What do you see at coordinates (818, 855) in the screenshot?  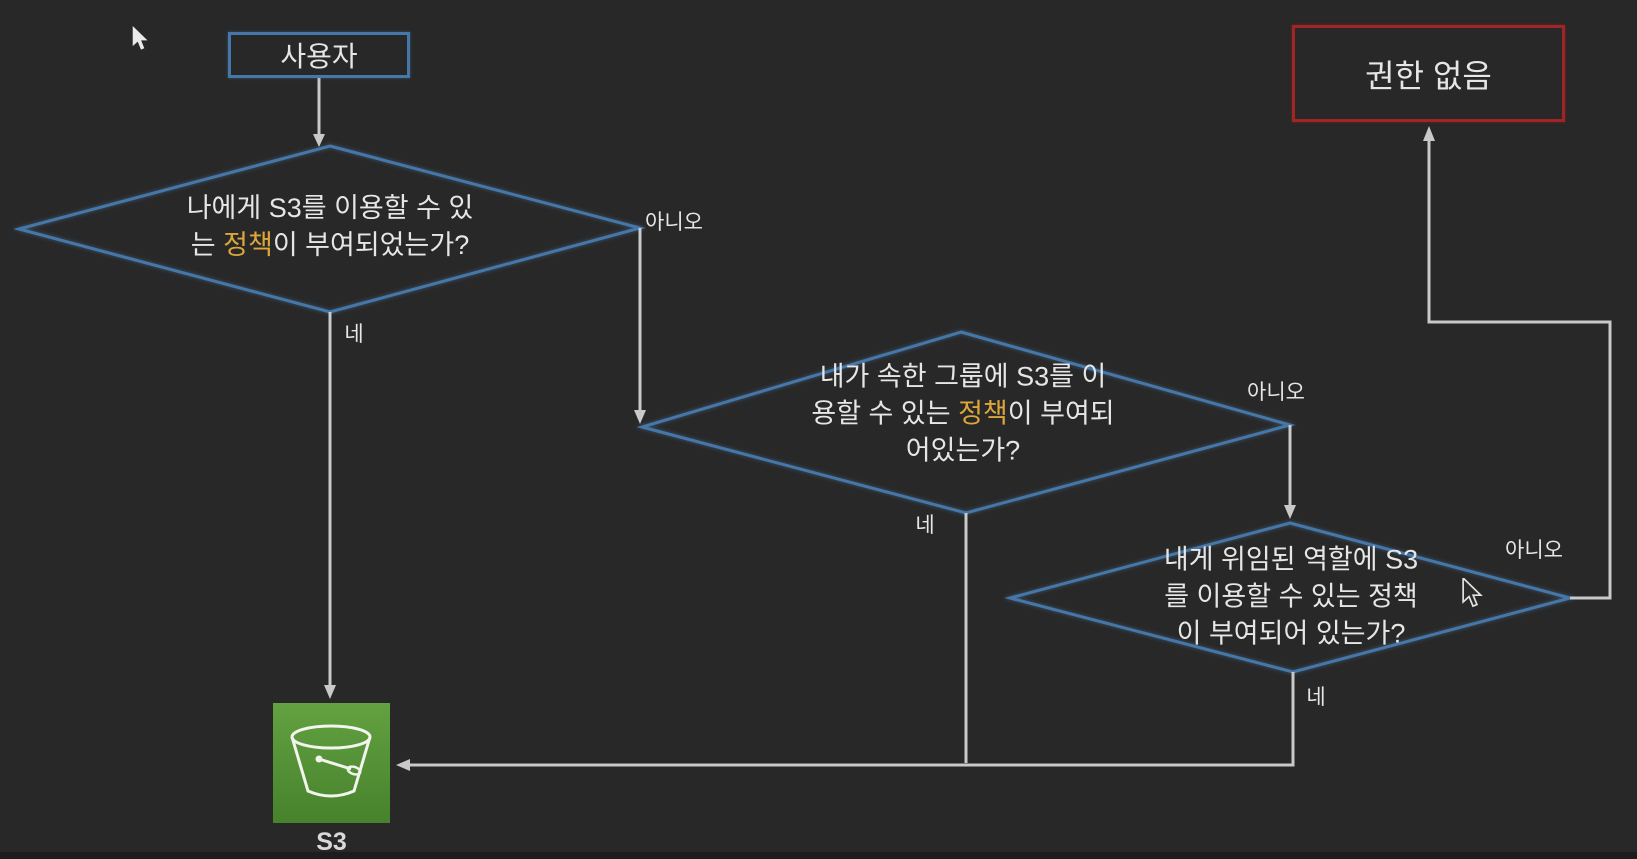 I see `video-frame-edge` at bounding box center [818, 855].